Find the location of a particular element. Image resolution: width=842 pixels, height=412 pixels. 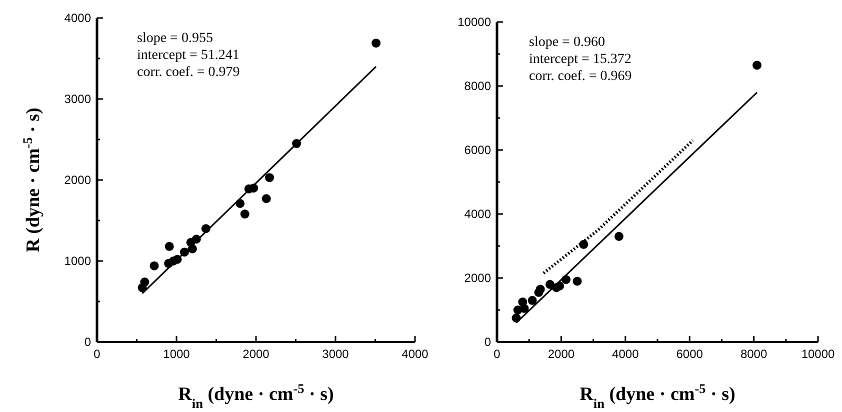

x-tick-label: 3000 is located at coordinates (336, 354).